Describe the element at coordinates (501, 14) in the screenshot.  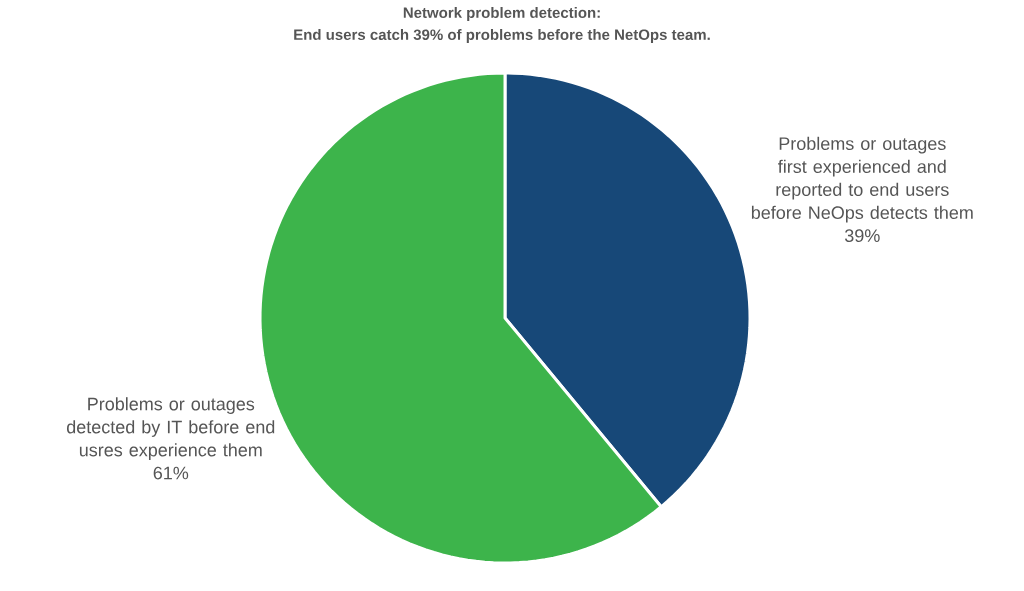
I see `chart-title: Network problem detection:` at that location.